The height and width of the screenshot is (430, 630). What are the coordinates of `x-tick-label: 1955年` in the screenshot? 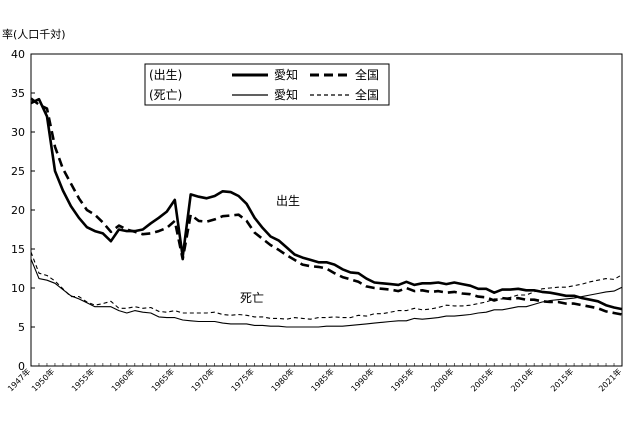 It's located at (82, 379).